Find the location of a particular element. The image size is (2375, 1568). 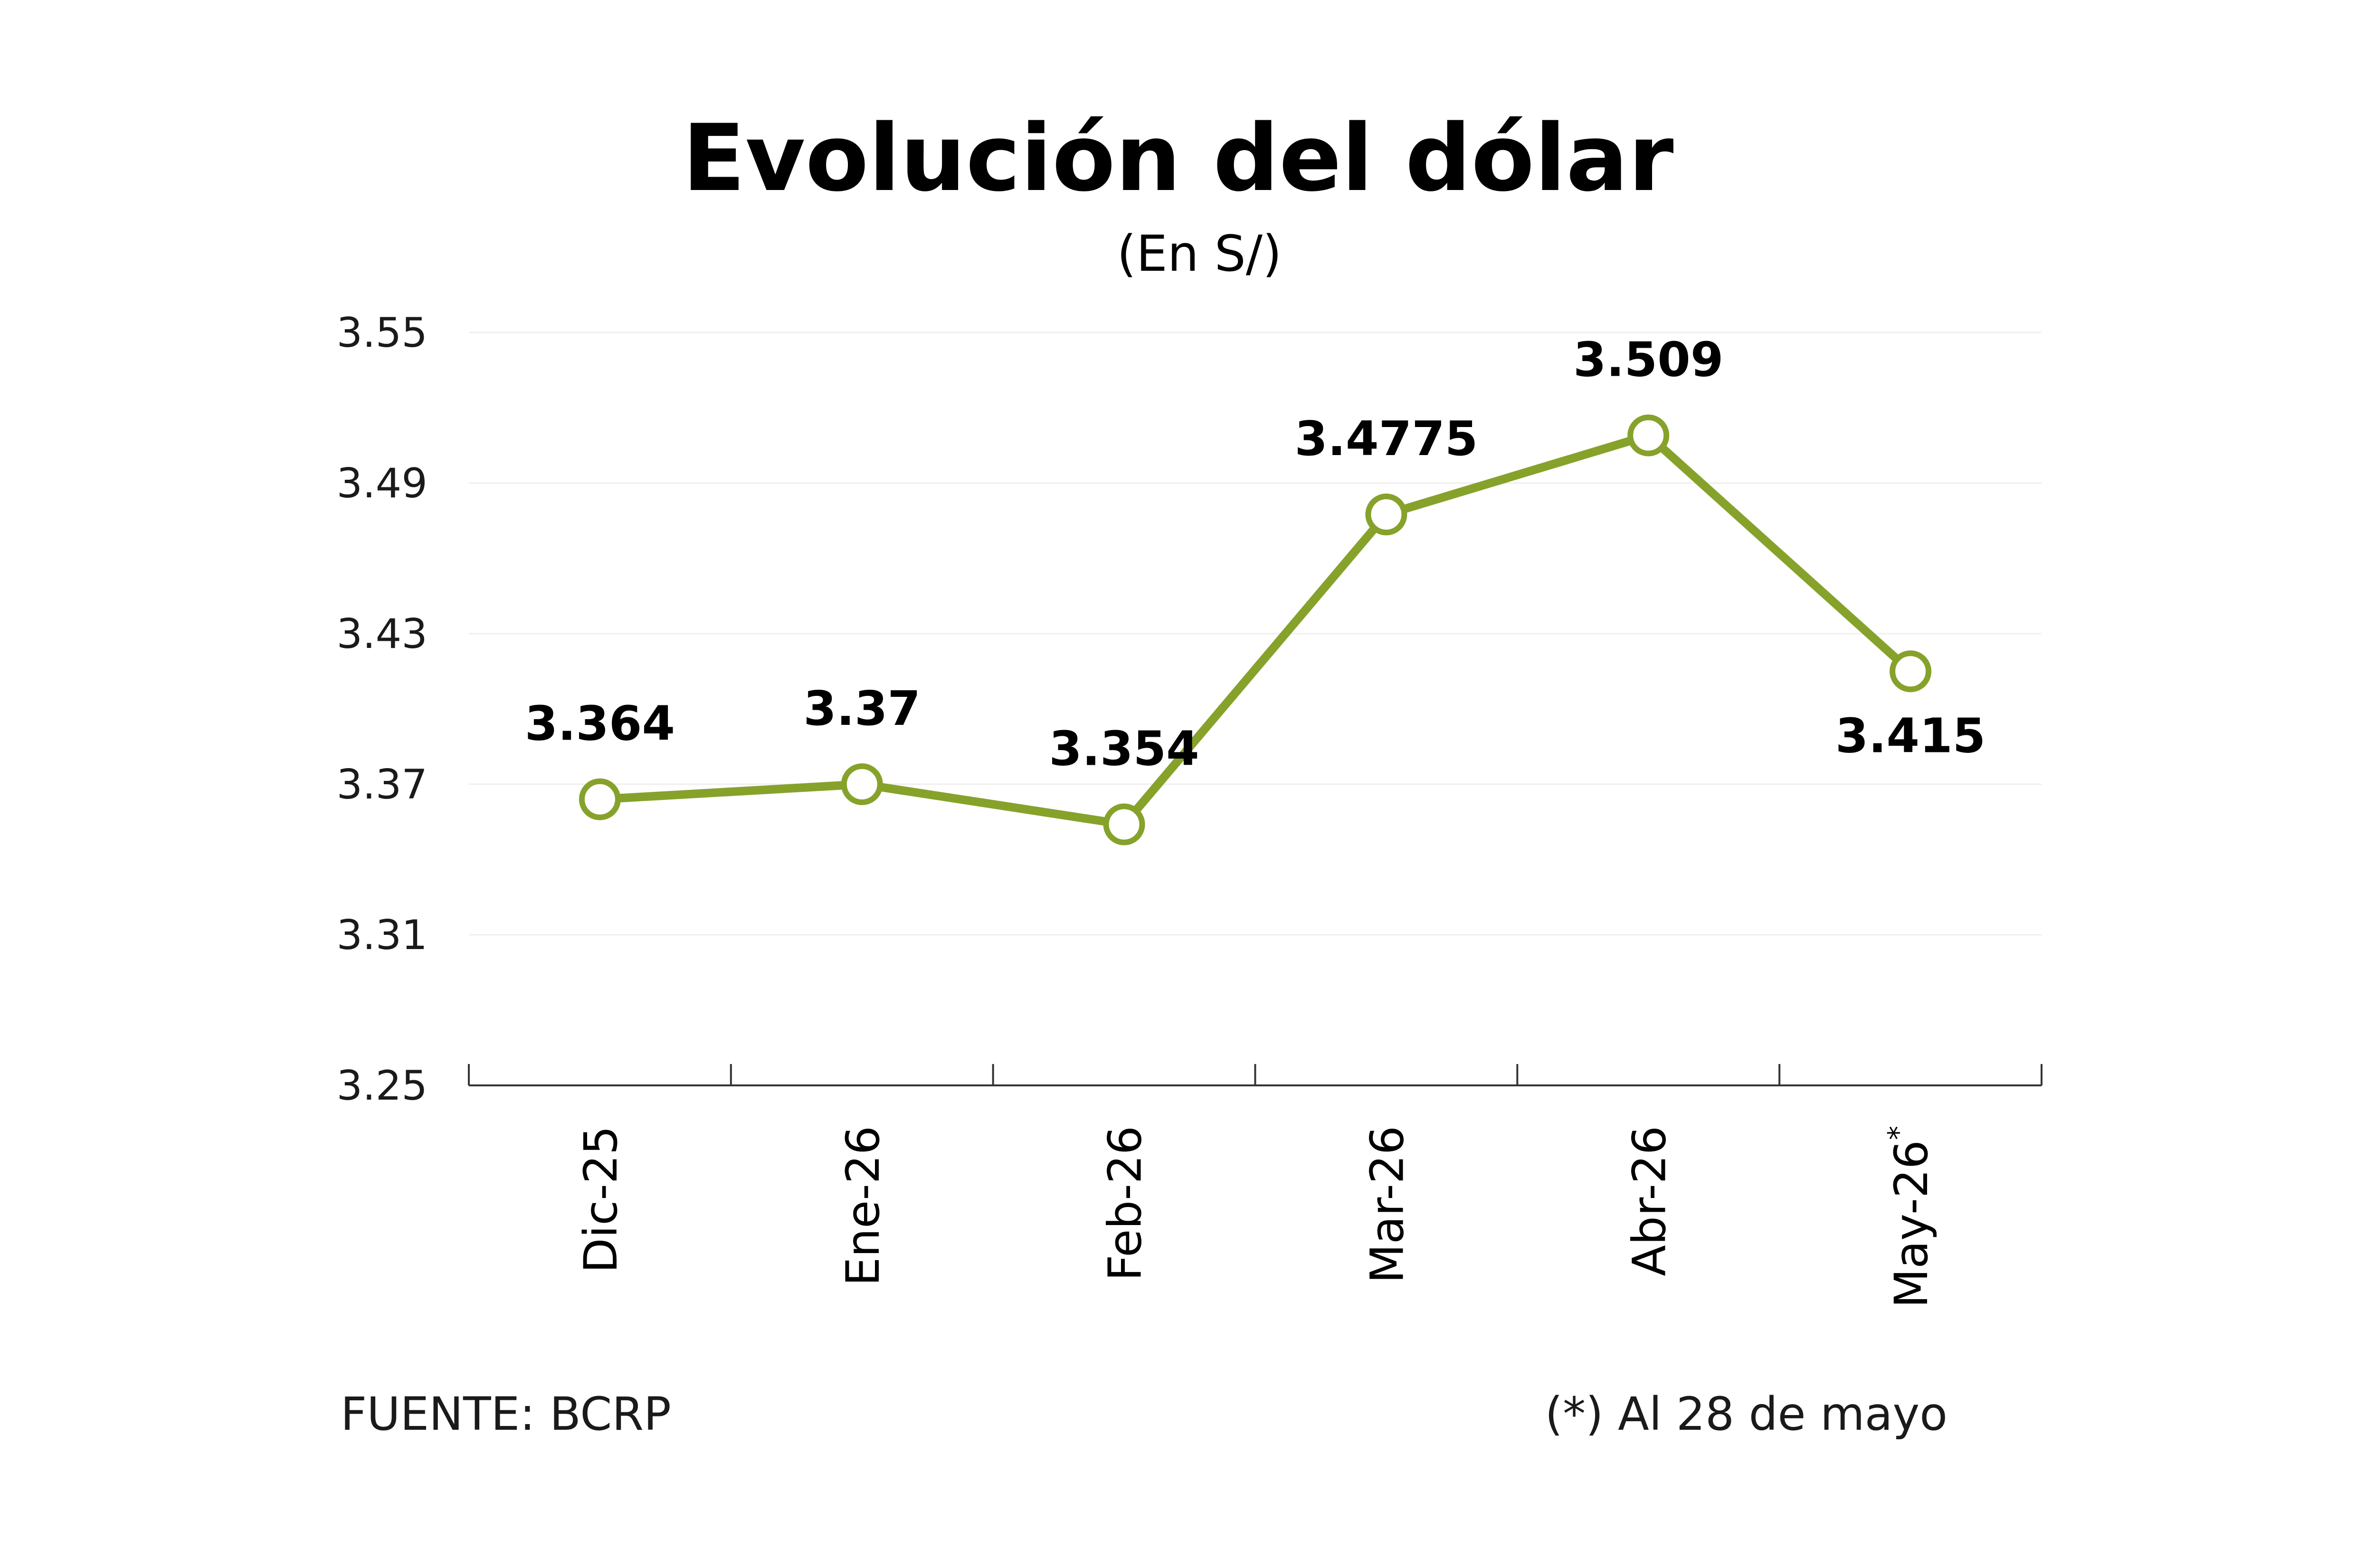

y-tick-label: 3.43 is located at coordinates (382, 634).